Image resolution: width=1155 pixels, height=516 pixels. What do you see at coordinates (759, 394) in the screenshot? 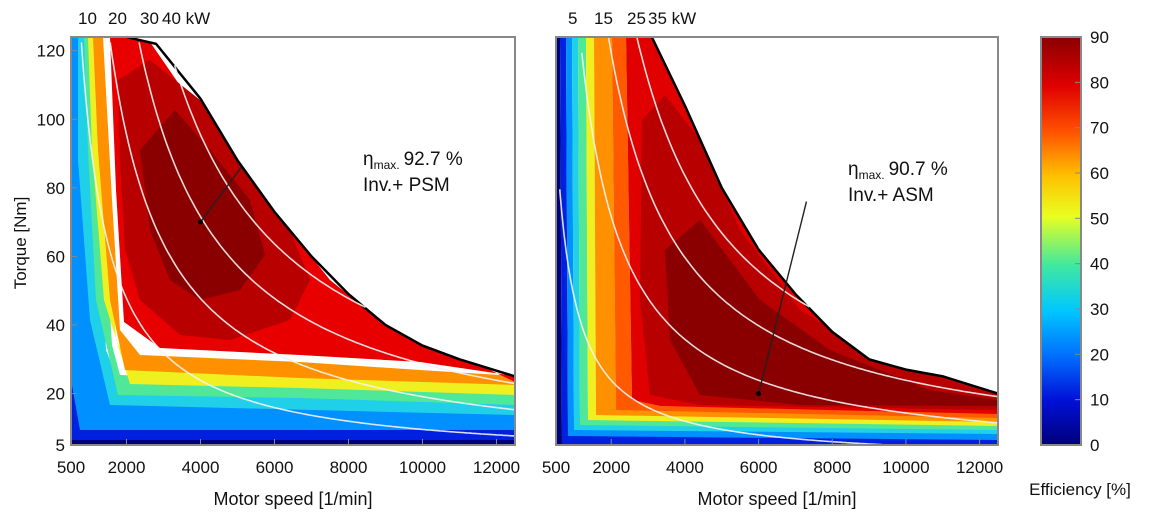
I see `asm-peak-point` at bounding box center [759, 394].